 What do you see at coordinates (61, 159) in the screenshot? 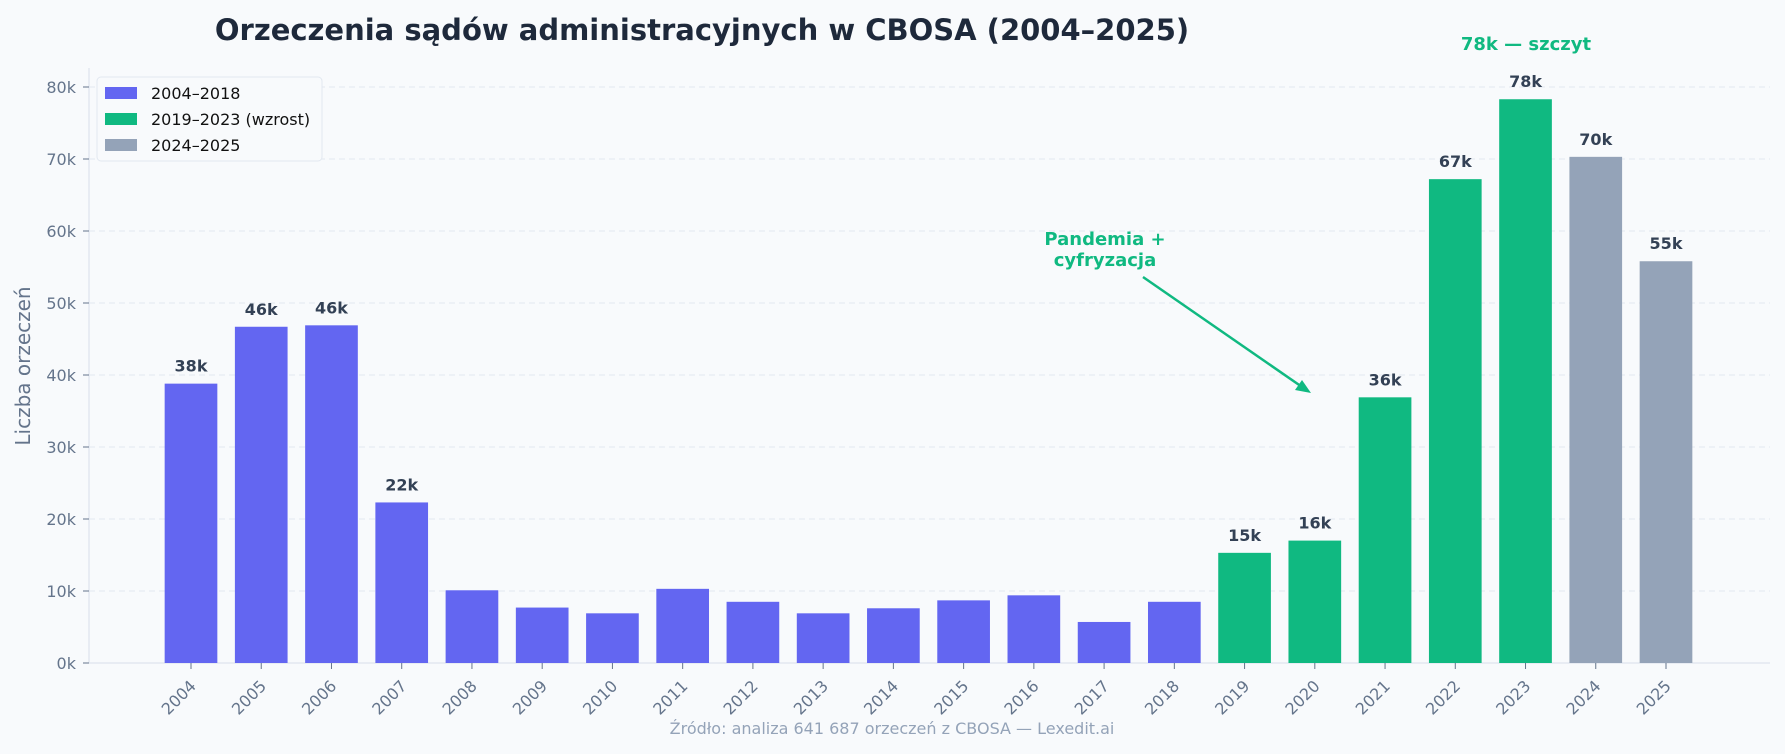
I see `y-tick-label: 70k` at bounding box center [61, 159].